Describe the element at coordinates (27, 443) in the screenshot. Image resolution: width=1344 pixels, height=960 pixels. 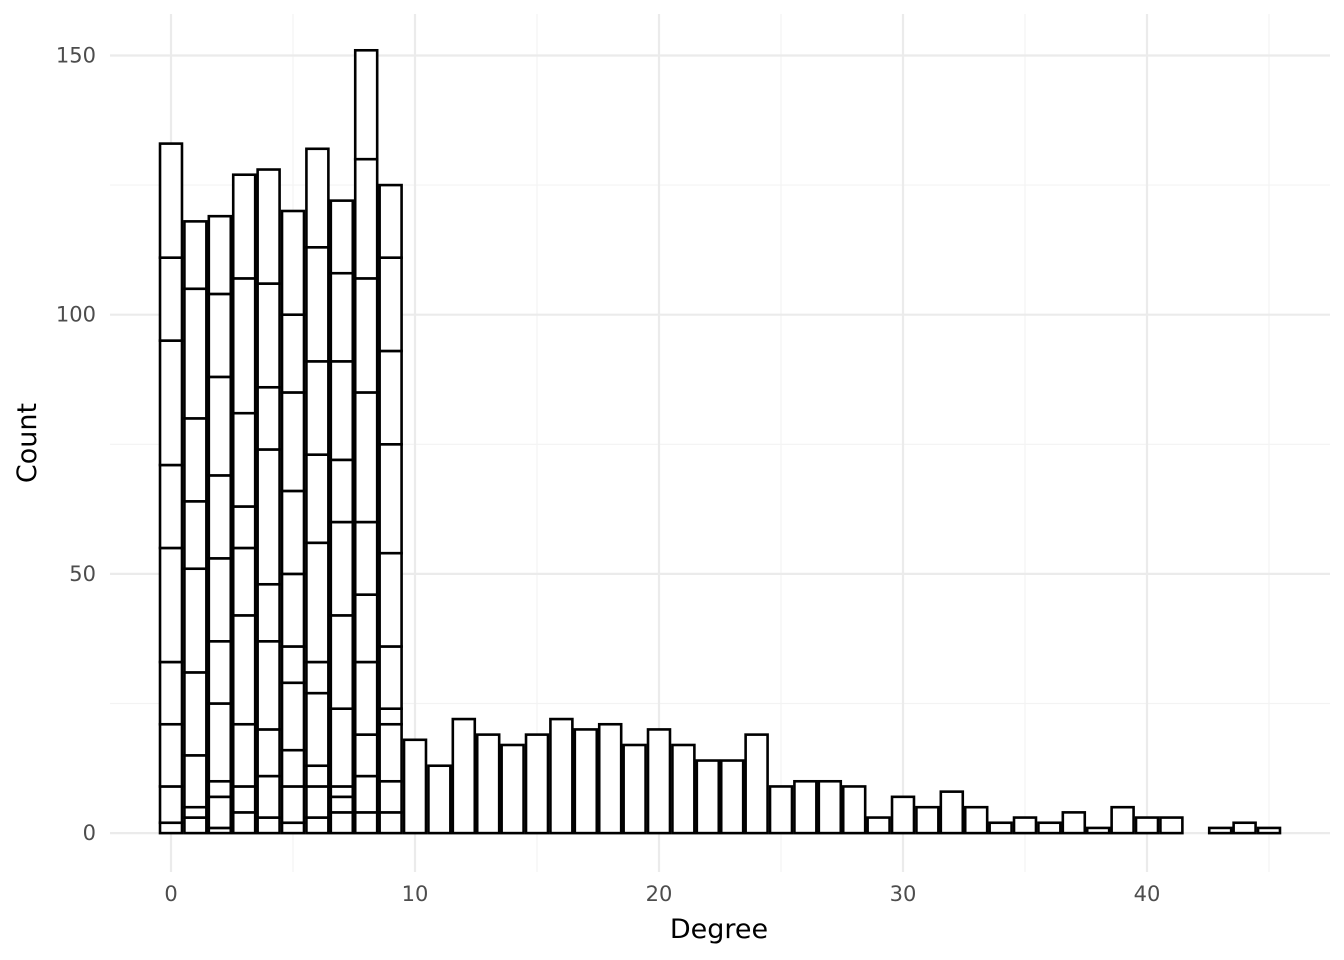
I see `y-axis-title: Count` at that location.